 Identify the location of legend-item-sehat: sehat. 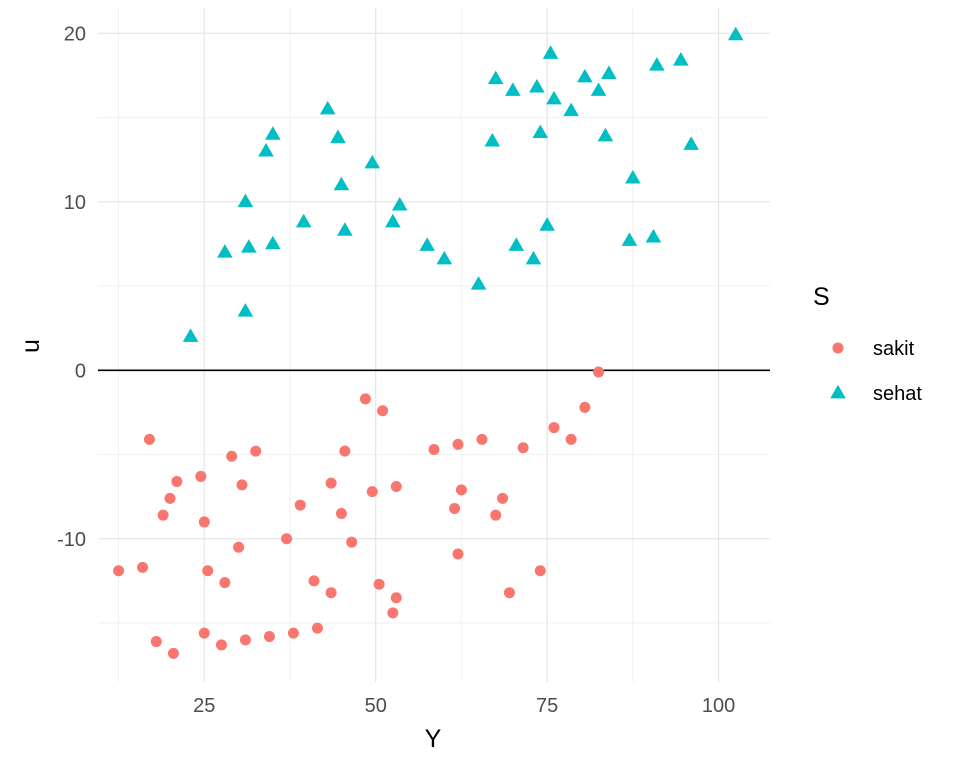
(876, 394).